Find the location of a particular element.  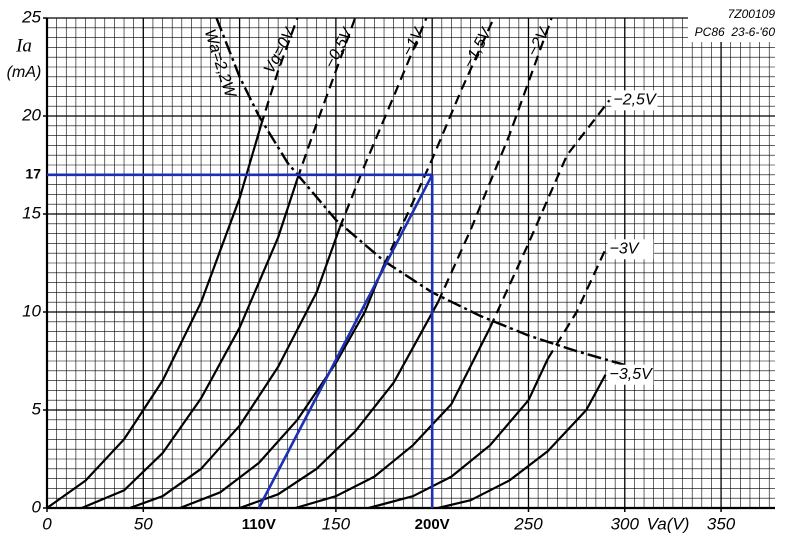

y-tick-label: 15 is located at coordinates (31, 212).